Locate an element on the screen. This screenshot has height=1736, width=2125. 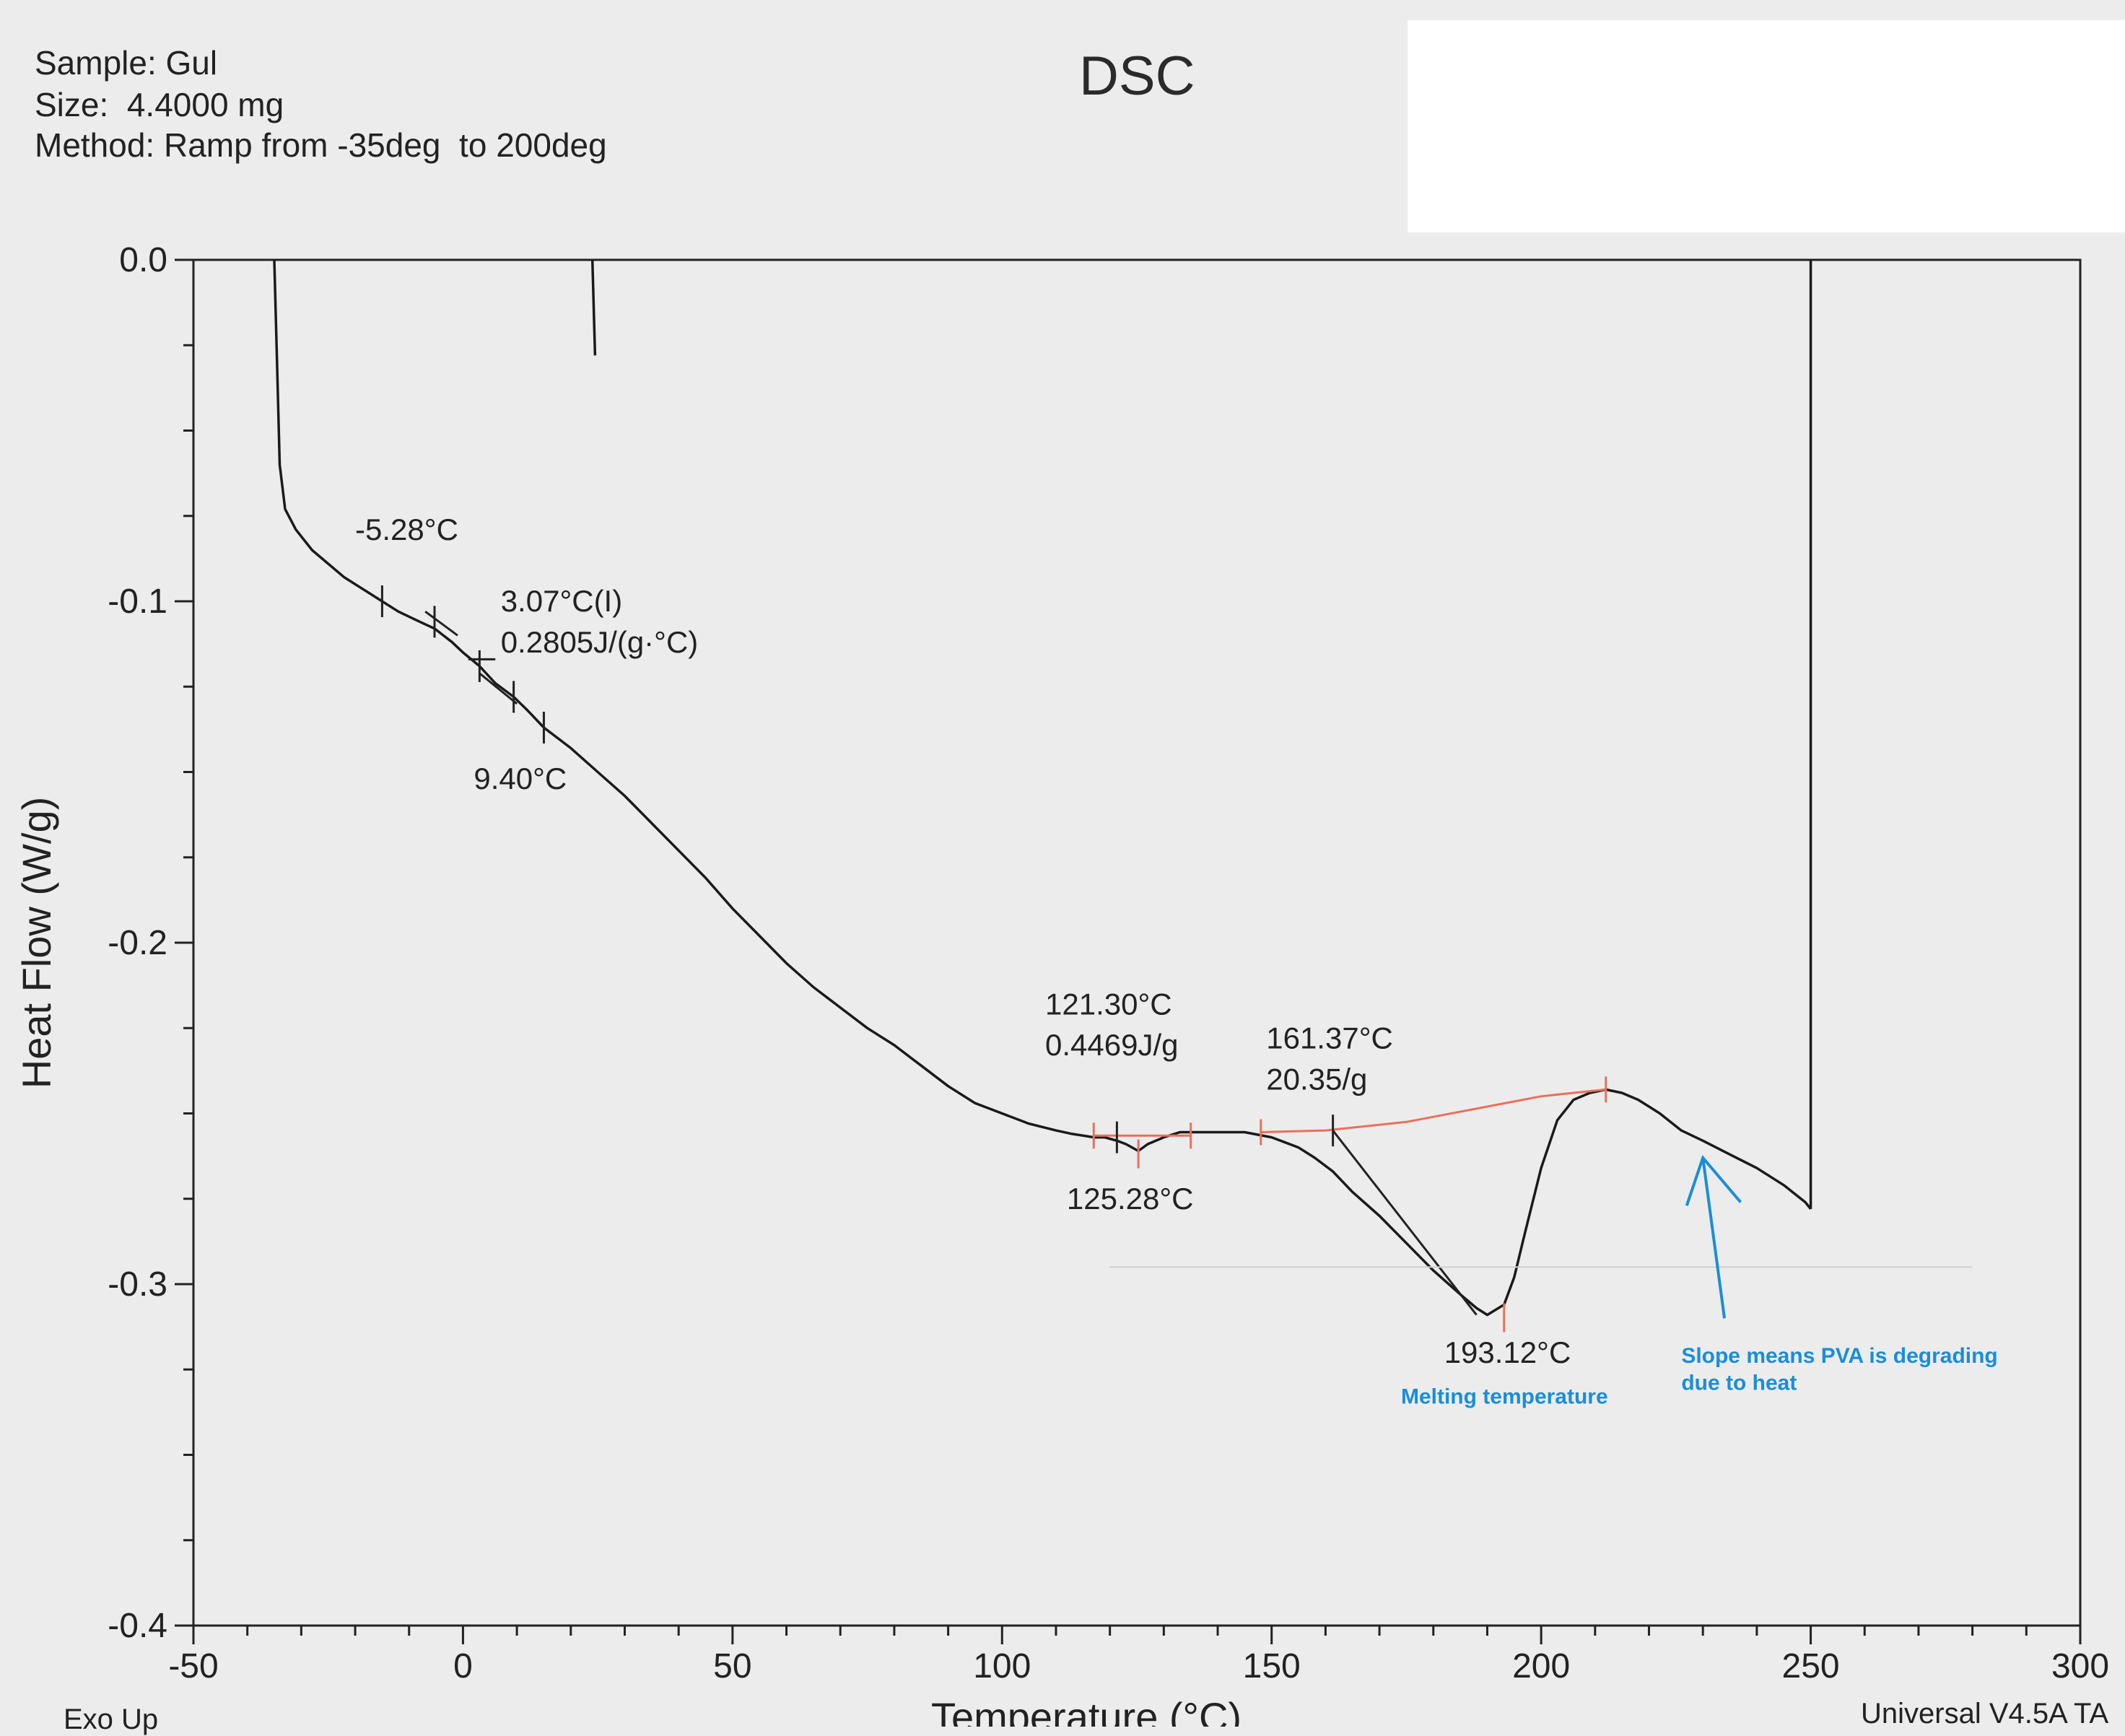
x-tick-label: 200 is located at coordinates (1541, 1666).